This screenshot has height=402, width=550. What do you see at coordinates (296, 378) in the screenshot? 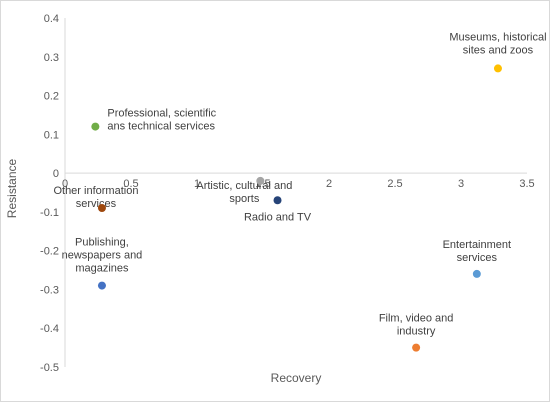
I see `x-axis-title: Recovery` at bounding box center [296, 378].